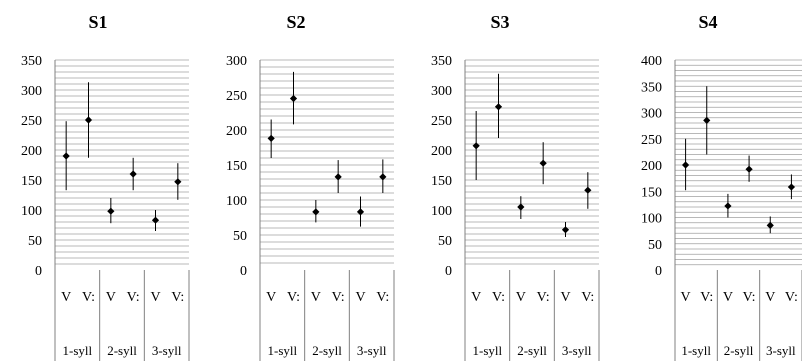 This screenshot has height=361, width=802. What do you see at coordinates (499, 22) in the screenshot?
I see `chart-title: S3` at bounding box center [499, 22].